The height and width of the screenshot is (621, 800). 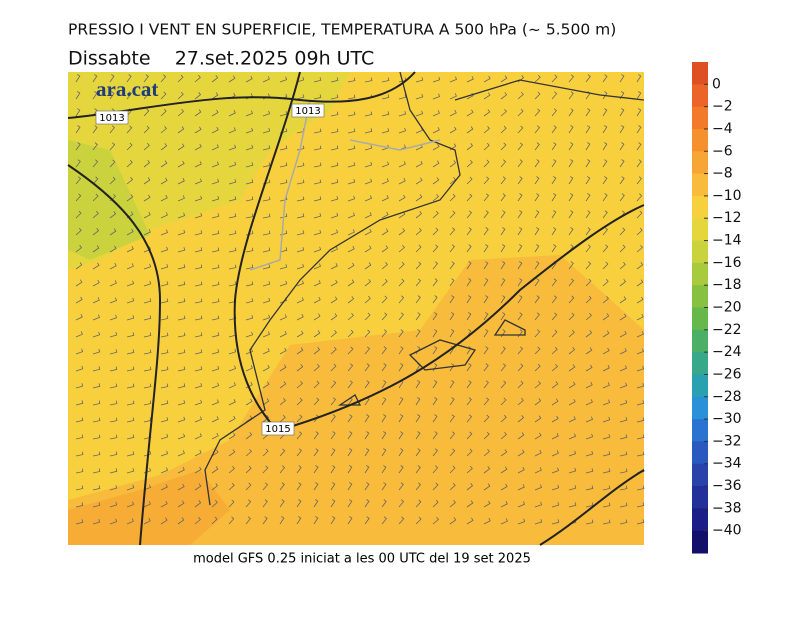 I want to click on border, so click(x=345, y=185).